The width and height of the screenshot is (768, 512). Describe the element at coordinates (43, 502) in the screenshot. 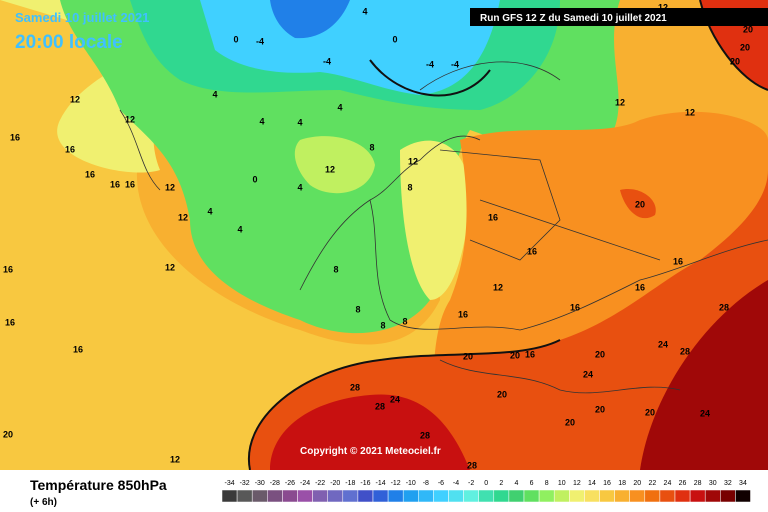

I see `legend-subtitle: (+ 6h)` at that location.